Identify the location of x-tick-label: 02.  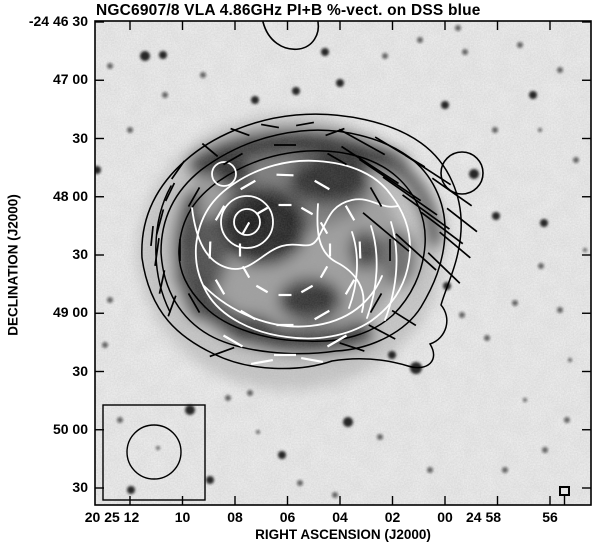
(392, 517).